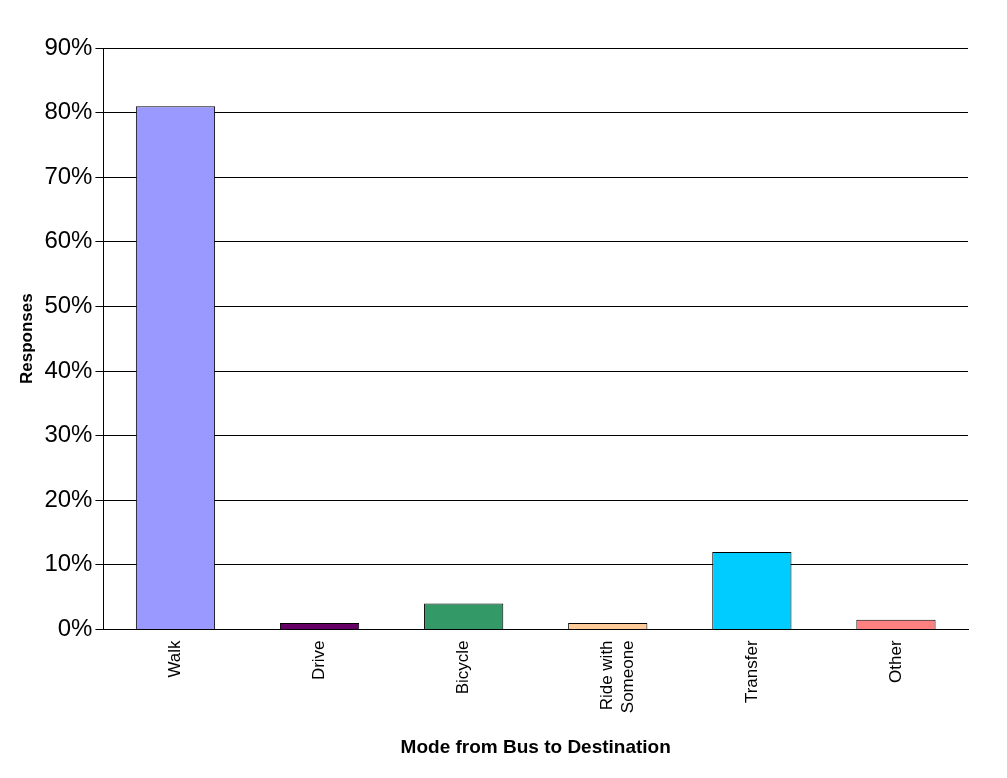  I want to click on x-tick-label: Walk, so click(175, 658).